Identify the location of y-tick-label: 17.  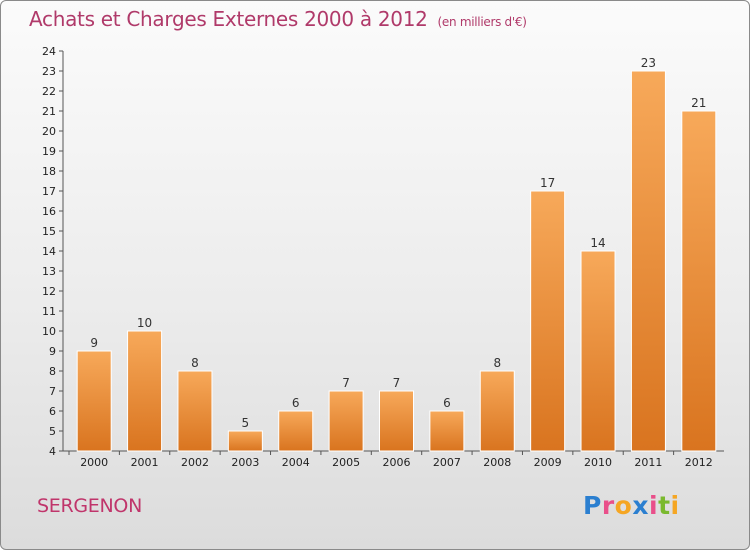
(49, 191).